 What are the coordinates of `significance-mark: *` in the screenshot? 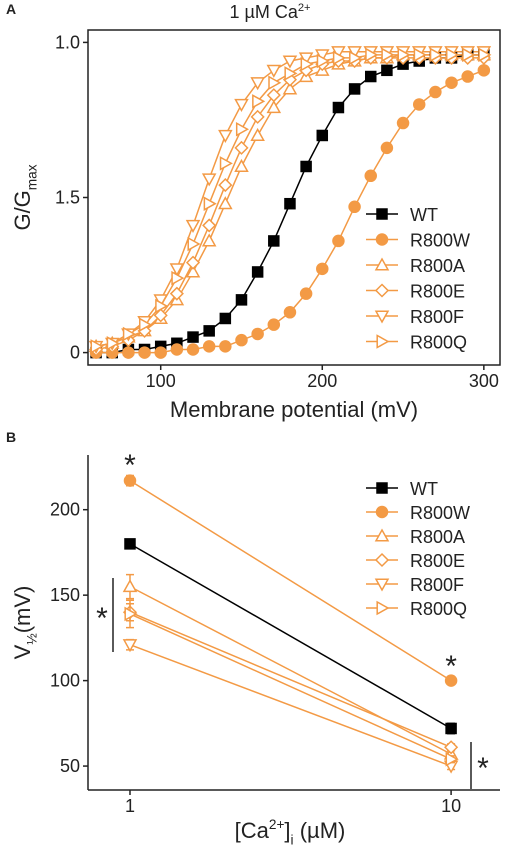 It's located at (130, 465).